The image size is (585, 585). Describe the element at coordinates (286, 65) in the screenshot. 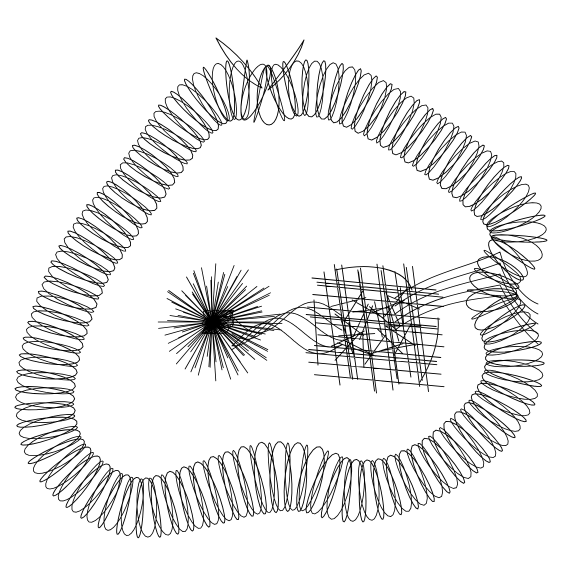

I see `band-tip-right` at that location.